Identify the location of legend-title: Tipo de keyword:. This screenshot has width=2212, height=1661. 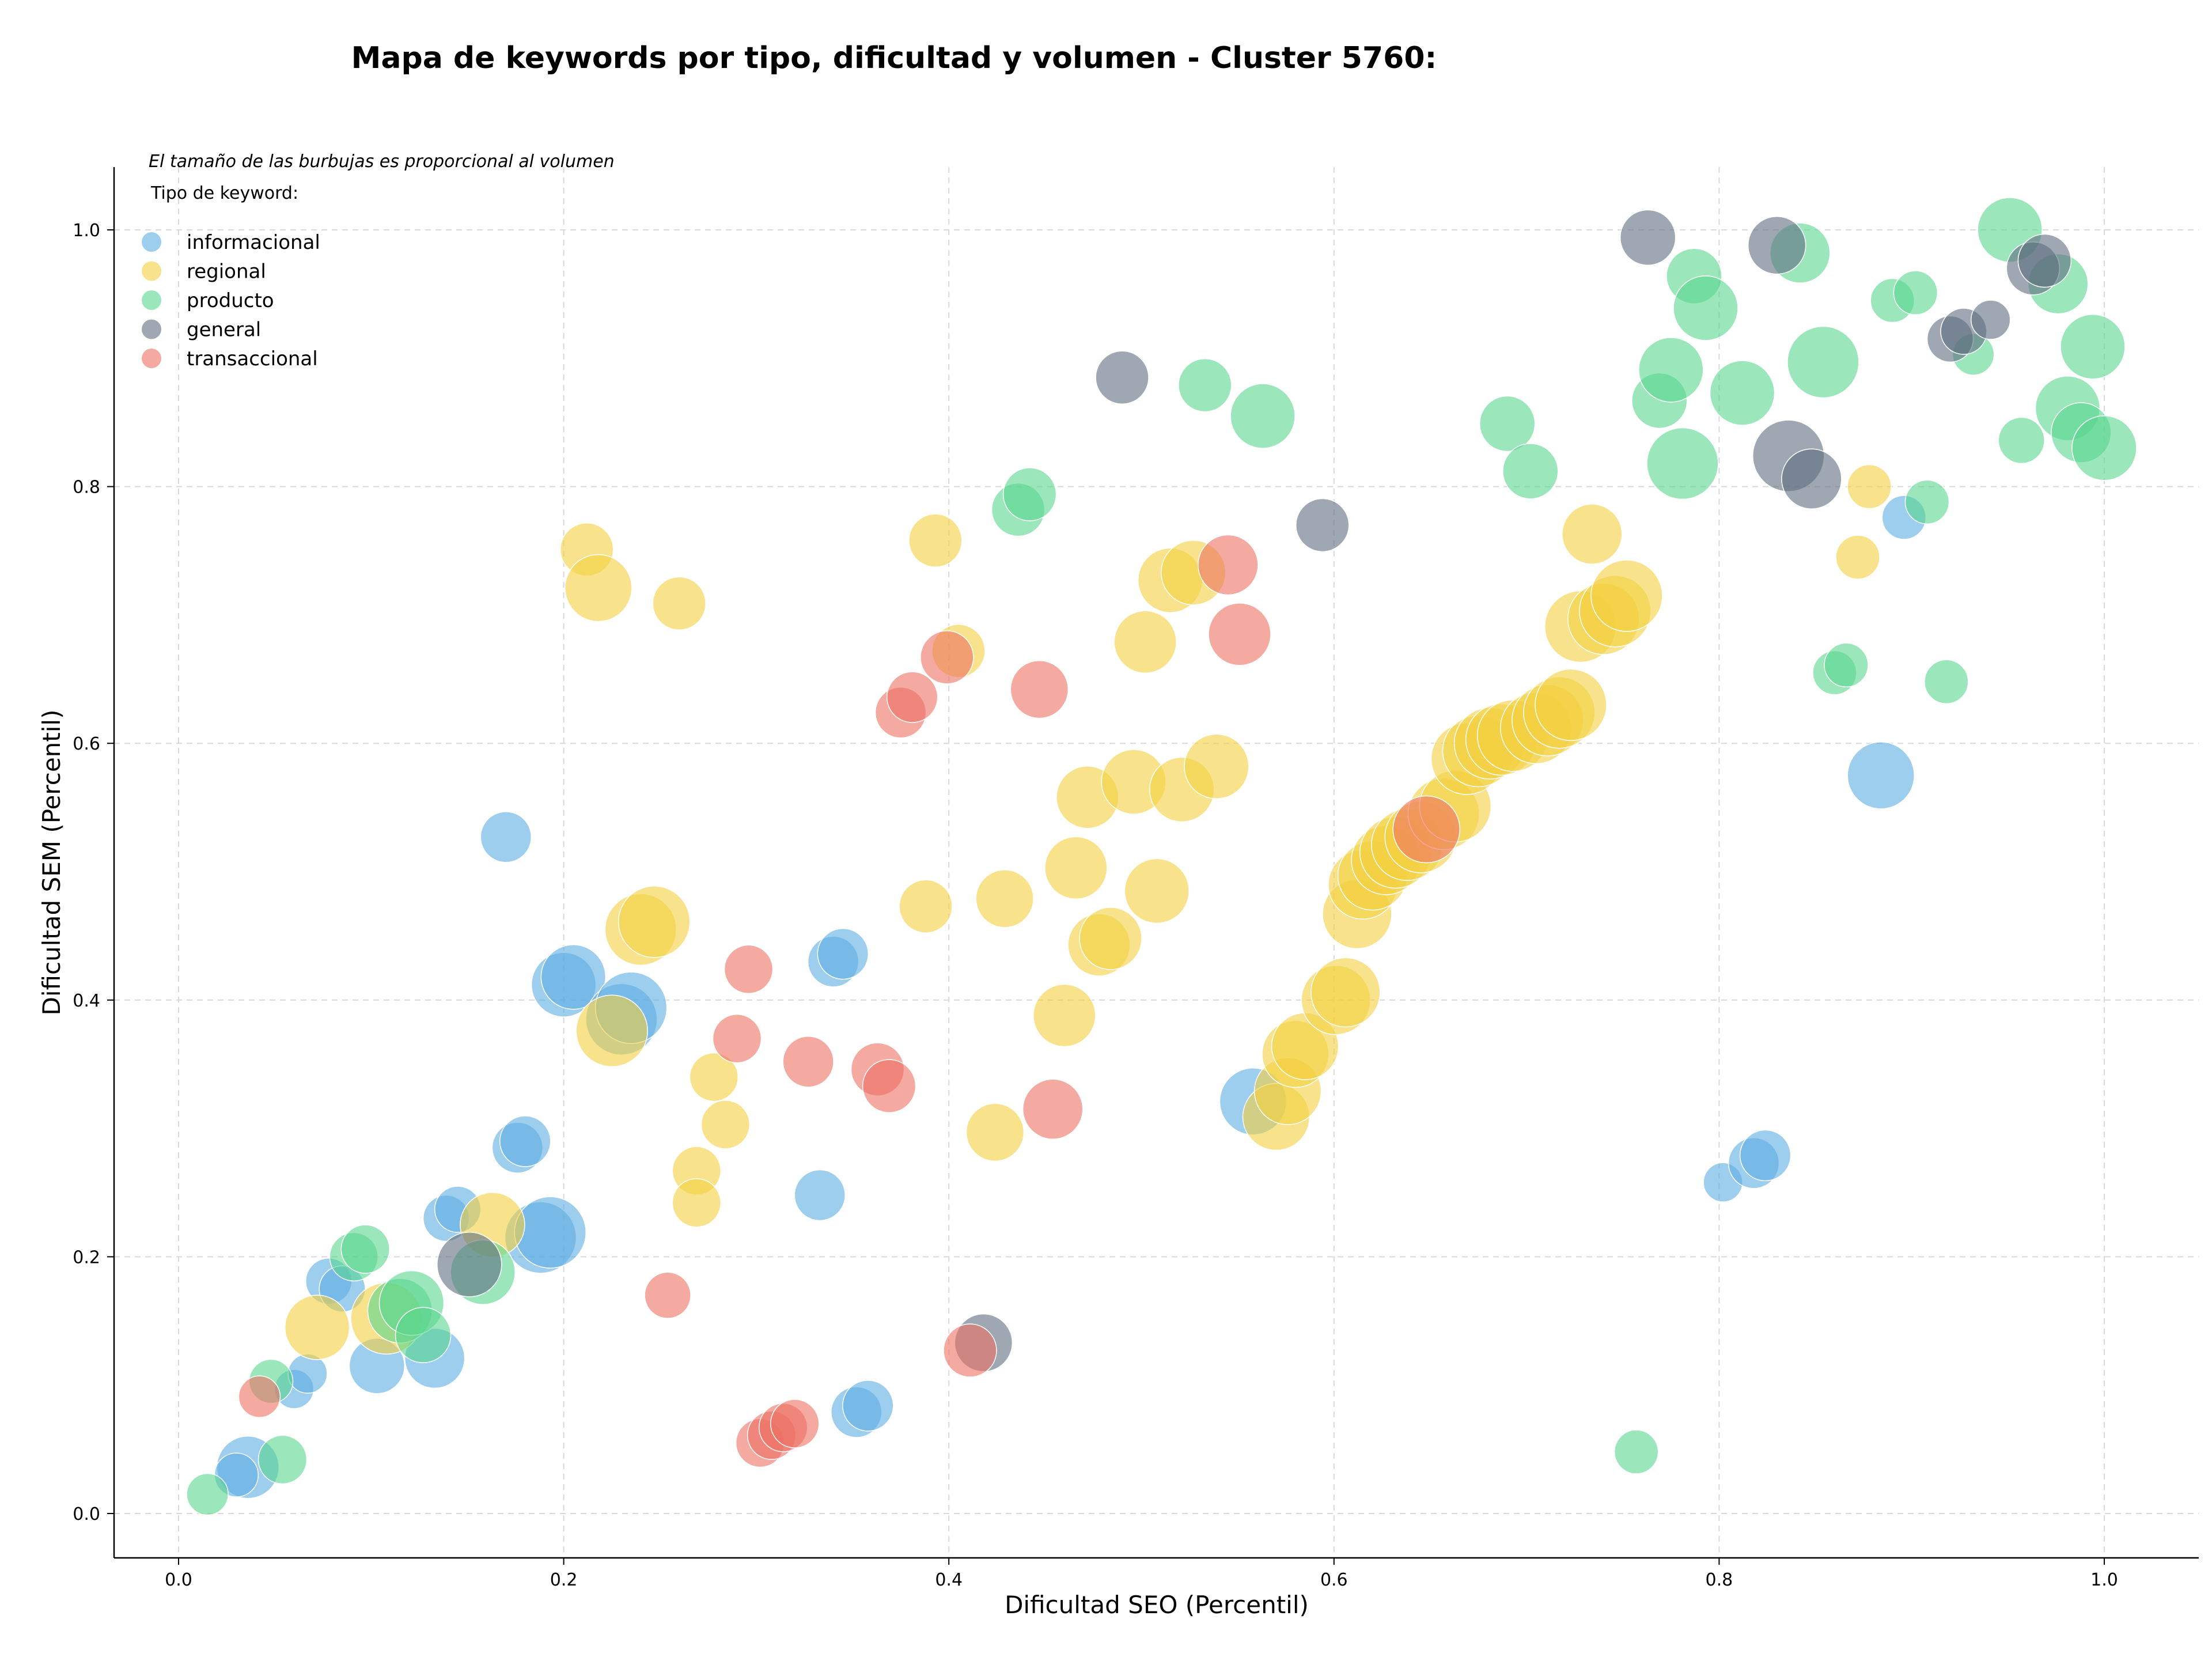
(224, 193).